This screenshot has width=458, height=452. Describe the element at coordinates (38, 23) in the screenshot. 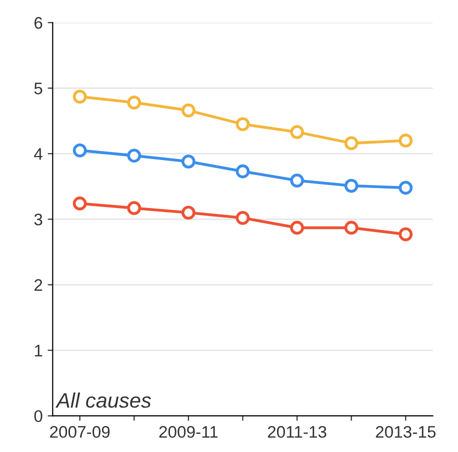

I see `y-tick-label: 6` at that location.